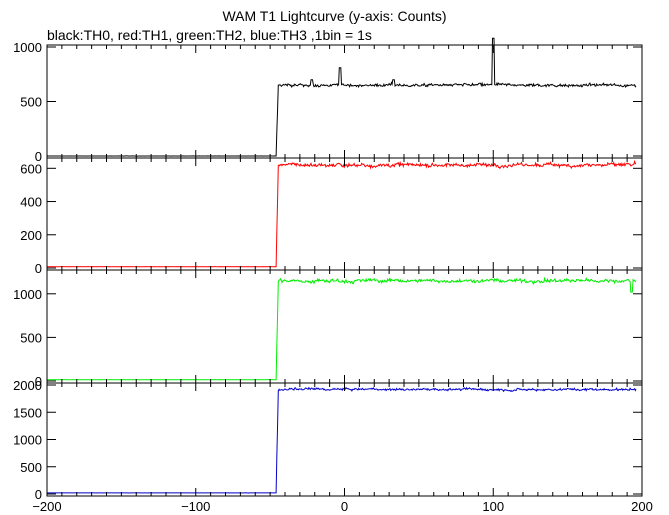 This screenshot has height=515, width=669. What do you see at coordinates (46, 506) in the screenshot?
I see `x-tick-label: −200` at bounding box center [46, 506].